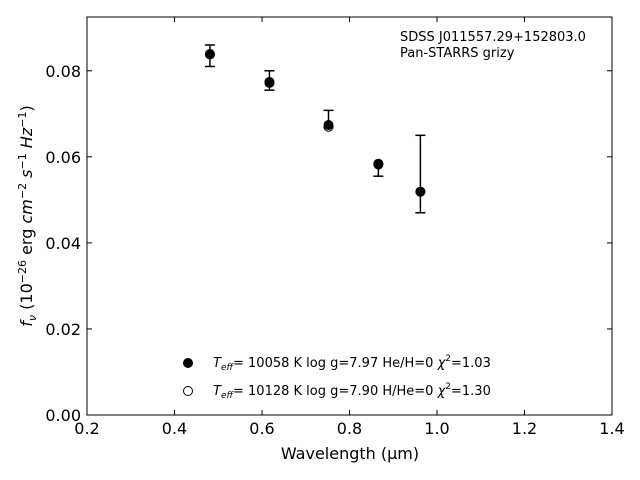  I want to click on legend-entry-1: Teff= 10058 K log g=7.97 He/H=0 χ2=1.03, so click(352, 363).